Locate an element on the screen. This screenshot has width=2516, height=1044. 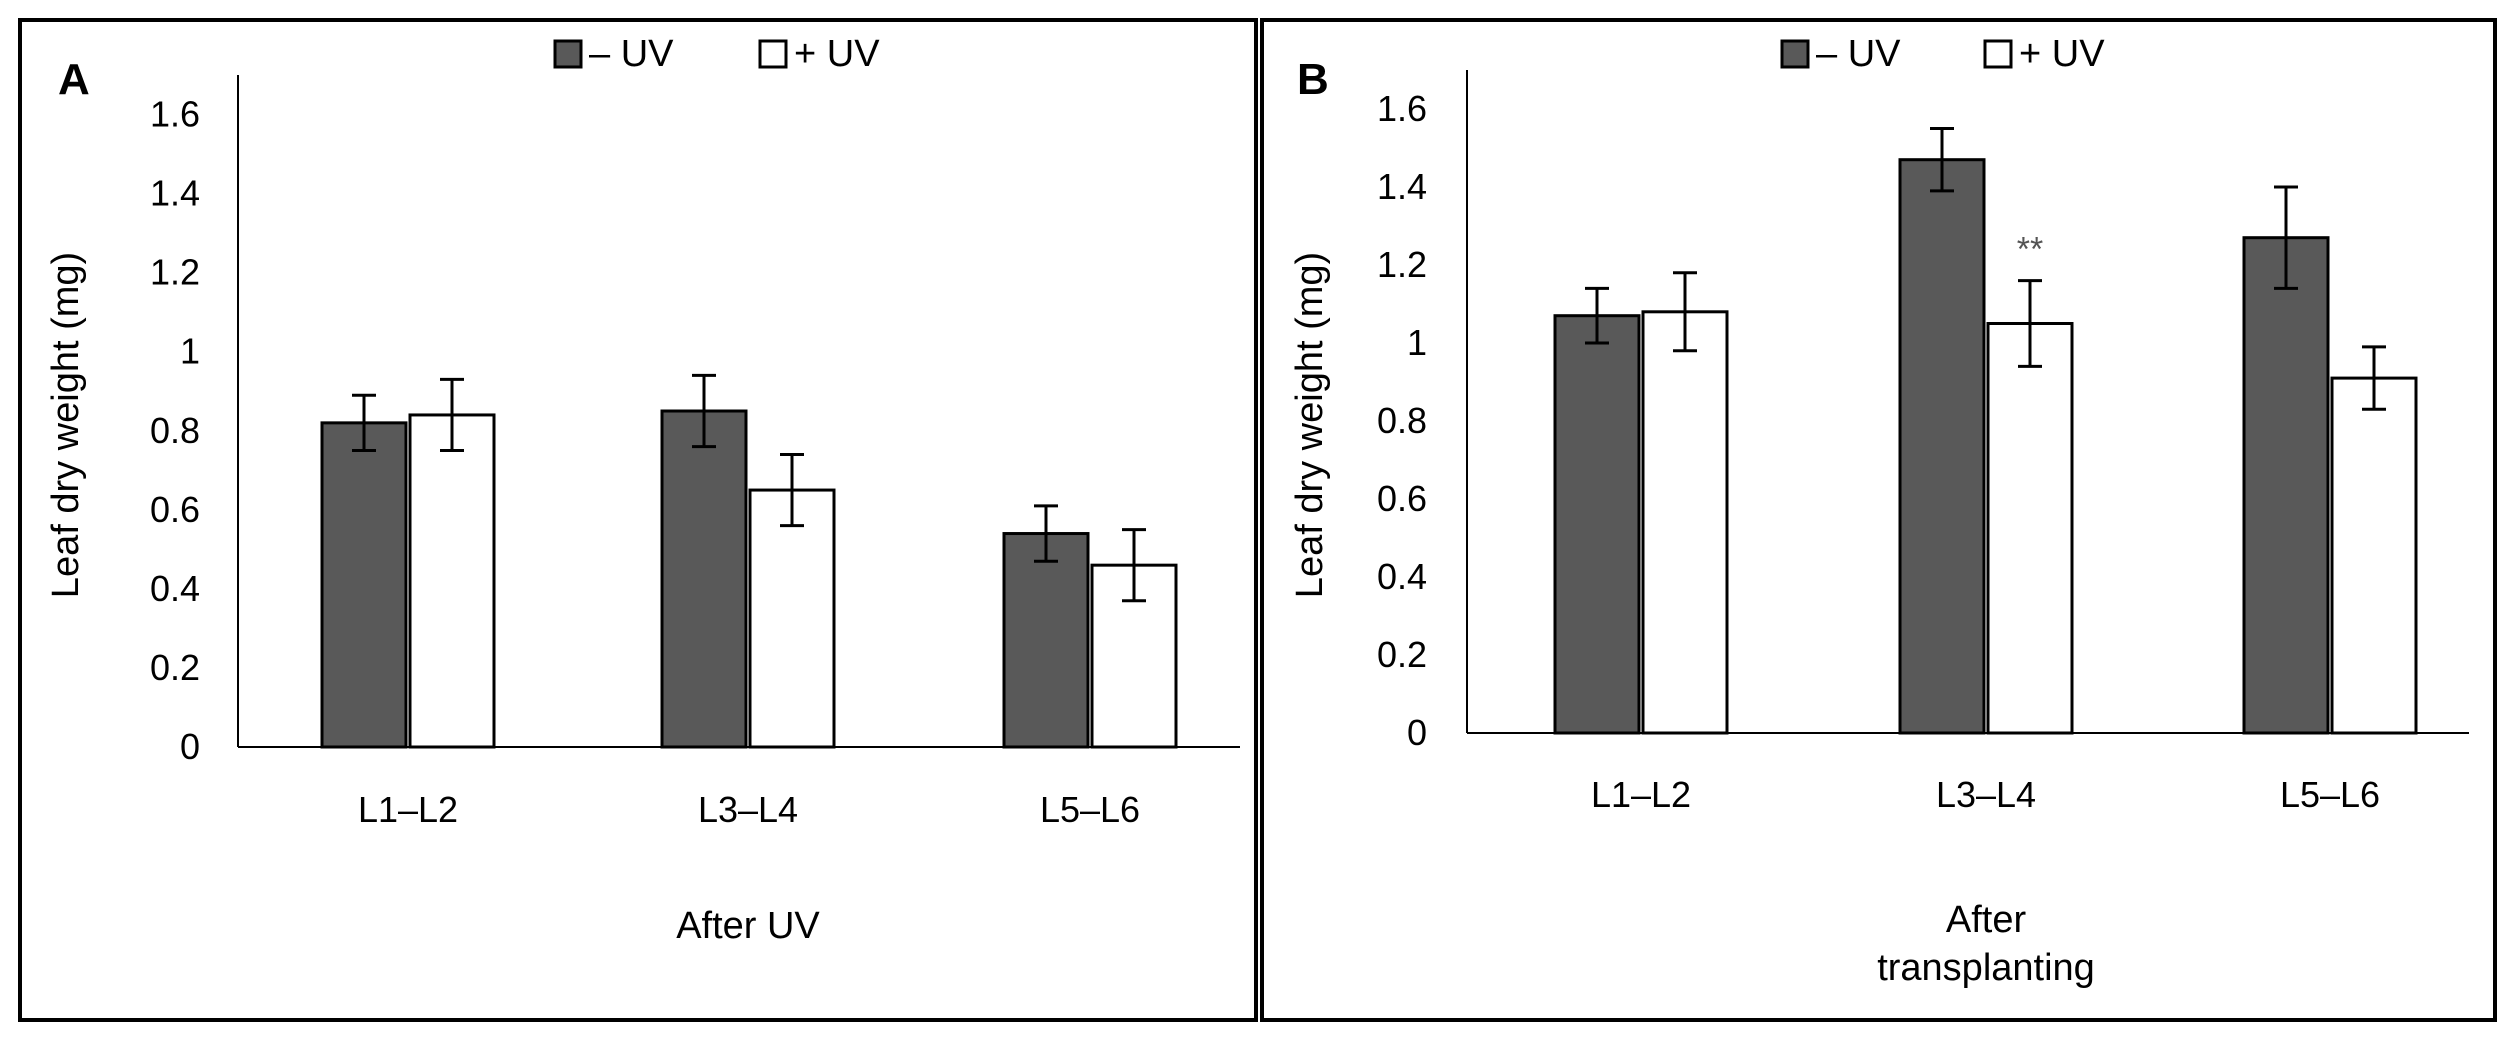
x-axis-title: After UV is located at coordinates (748, 926).